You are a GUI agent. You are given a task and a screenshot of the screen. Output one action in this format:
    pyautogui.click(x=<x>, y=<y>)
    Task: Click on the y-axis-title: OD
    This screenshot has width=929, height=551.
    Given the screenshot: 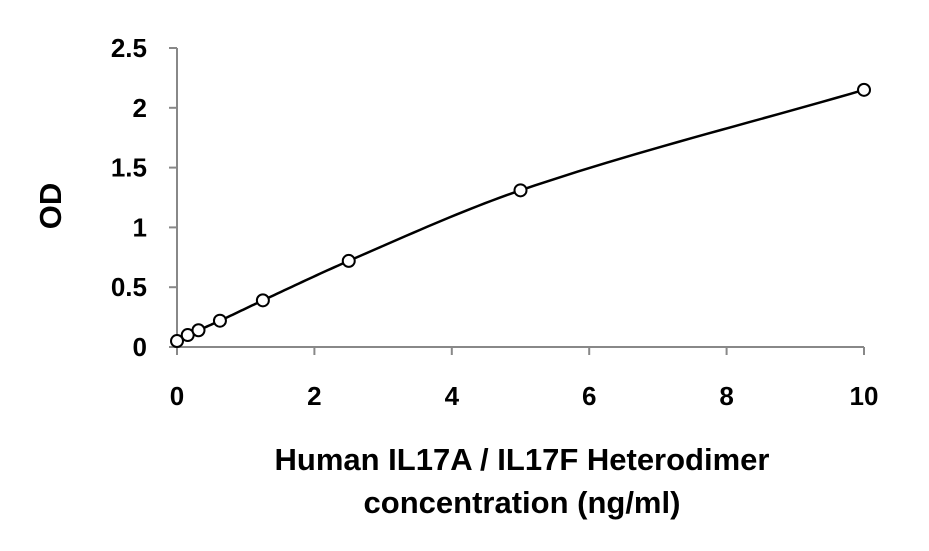 What is the action you would take?
    pyautogui.click(x=50, y=206)
    